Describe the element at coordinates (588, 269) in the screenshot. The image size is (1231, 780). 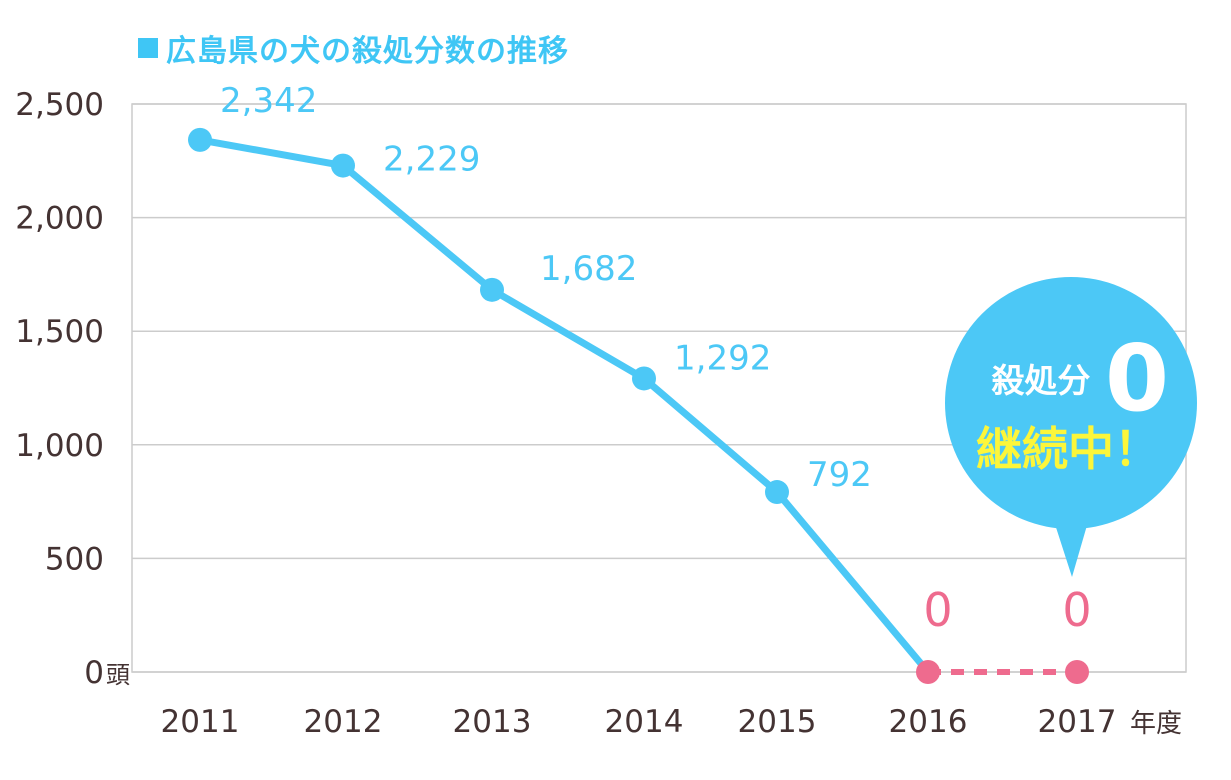
I see `data-label: 1,682` at that location.